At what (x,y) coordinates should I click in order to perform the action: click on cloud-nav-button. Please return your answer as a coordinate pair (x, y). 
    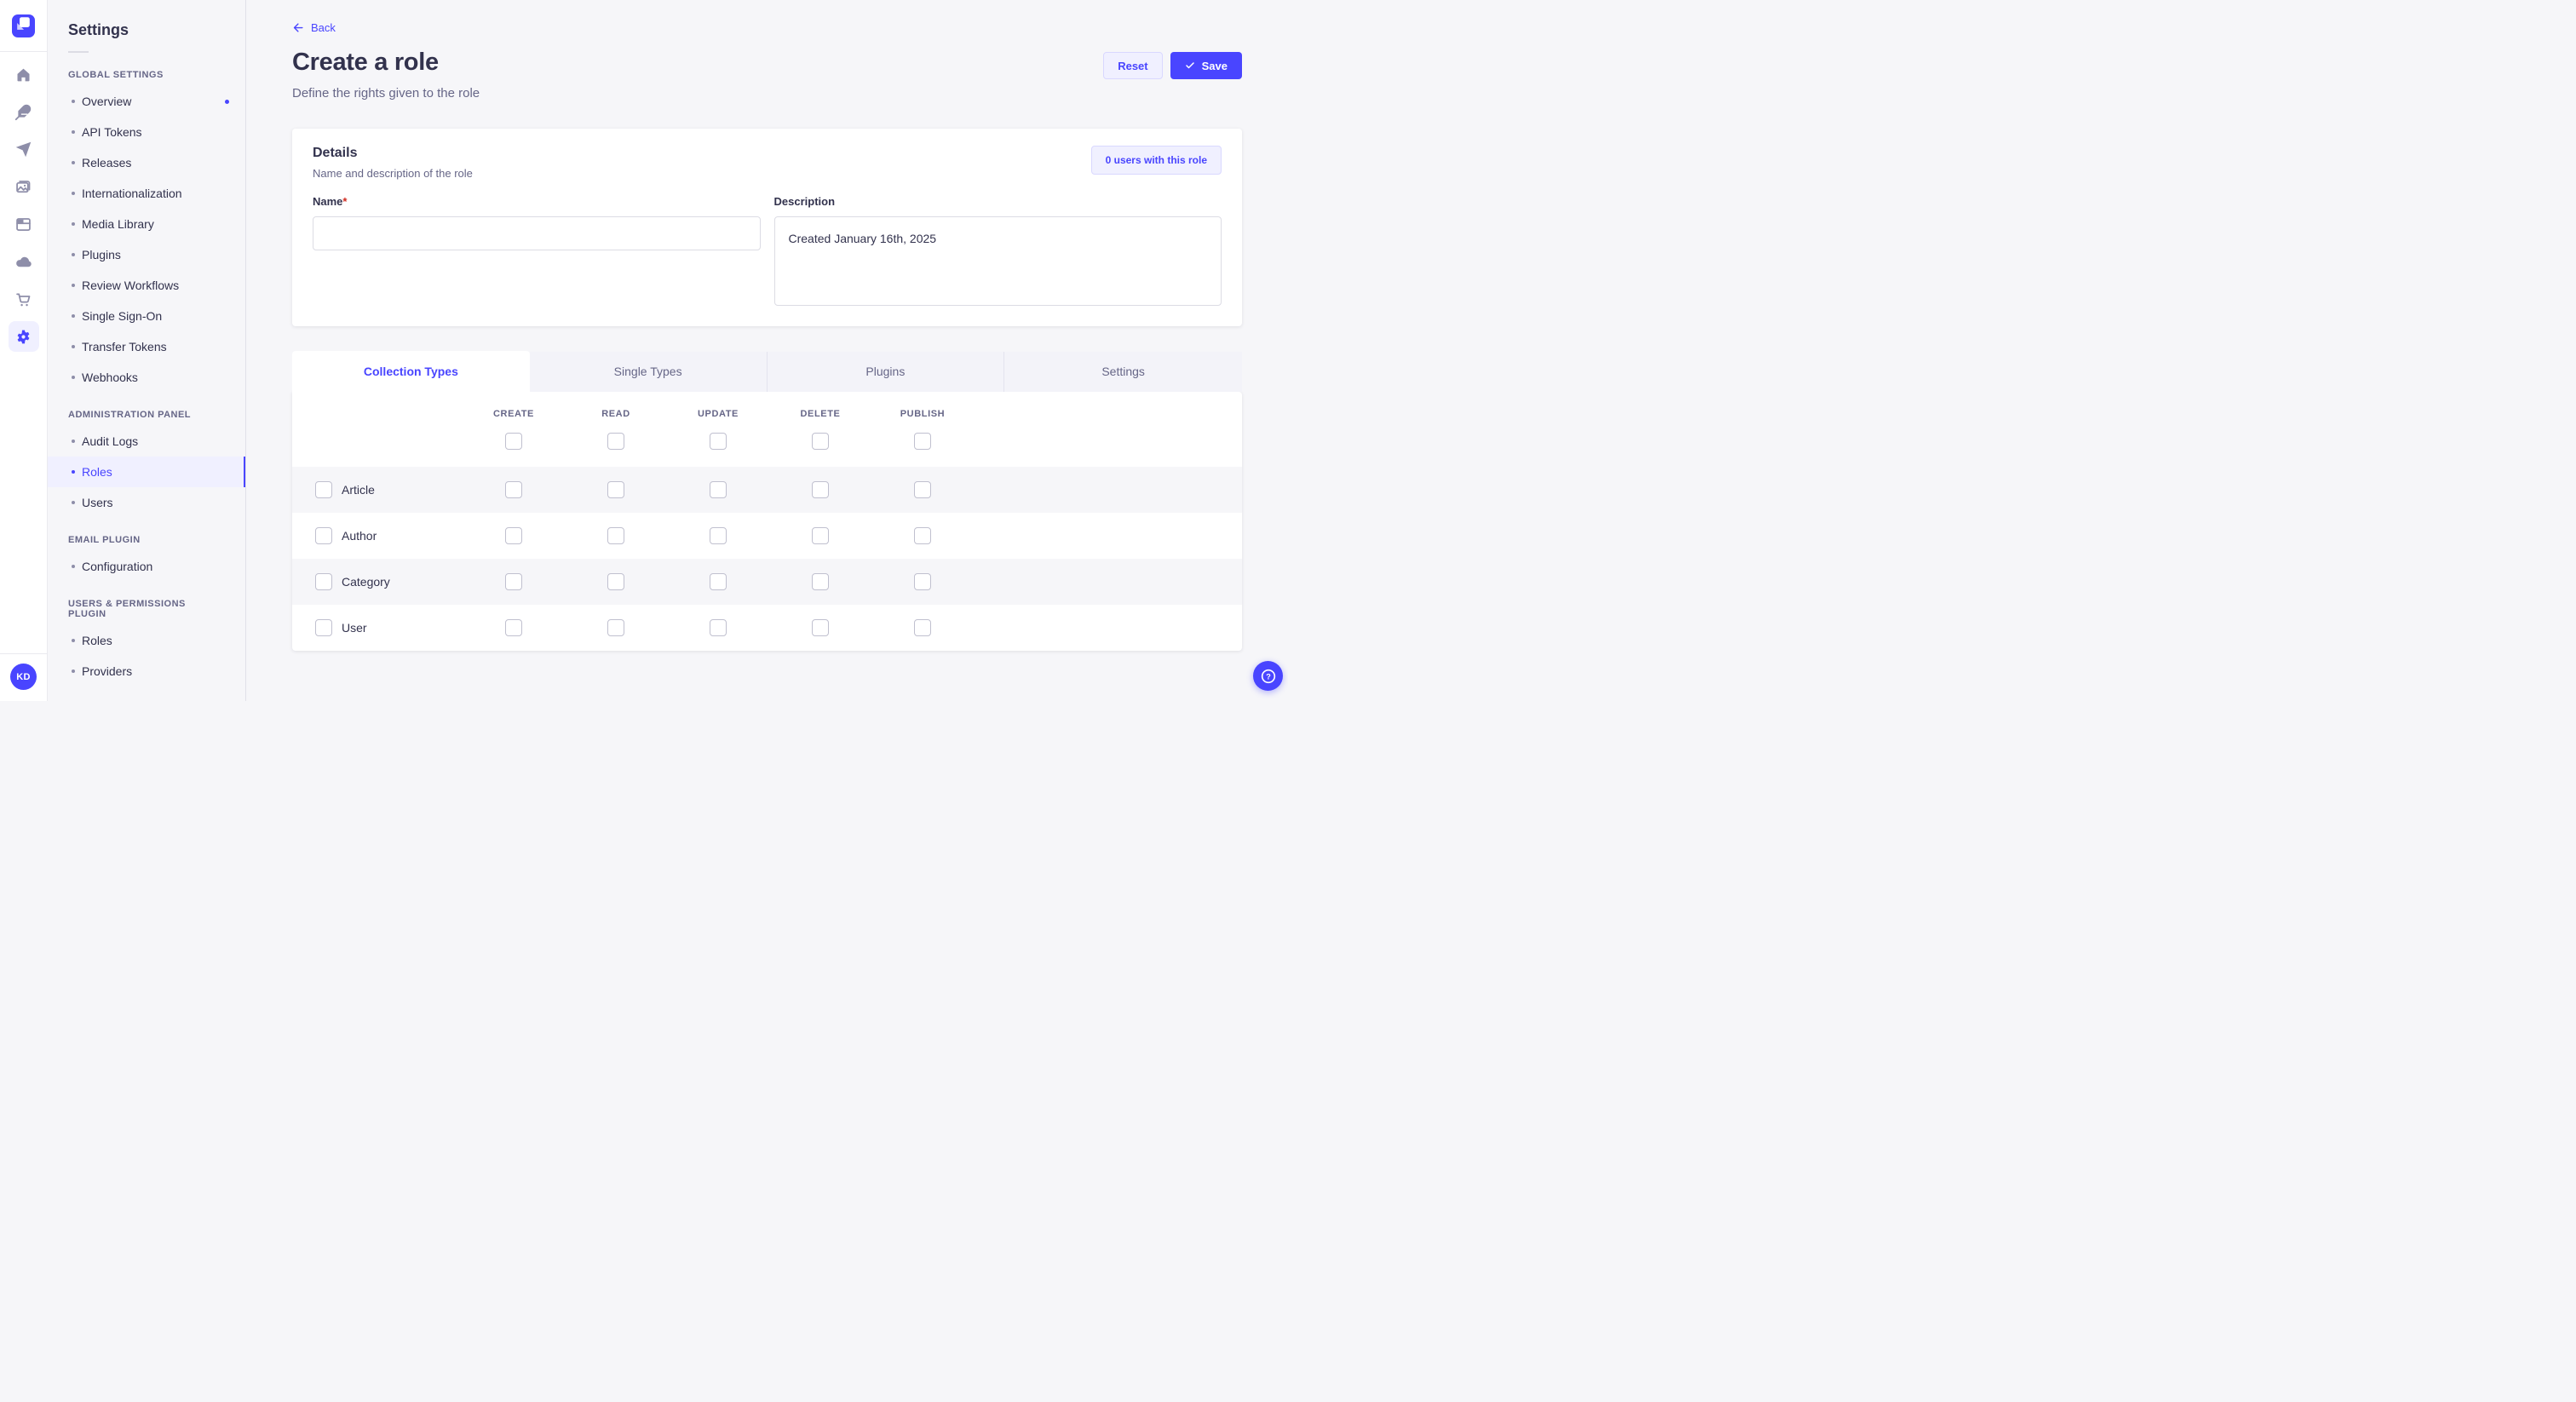
    Looking at the image, I should click on (24, 261).